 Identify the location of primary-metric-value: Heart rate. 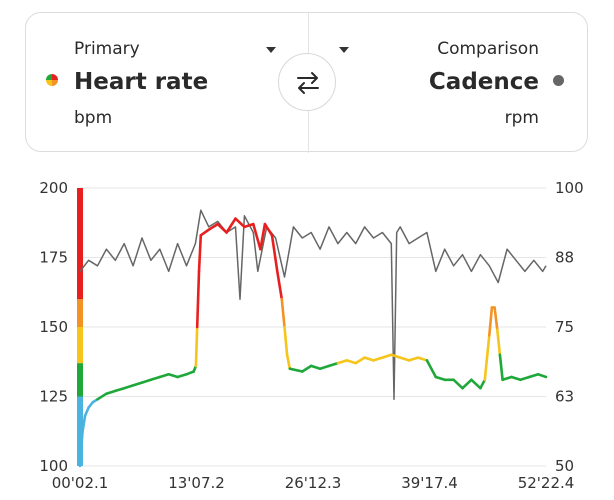
(141, 82).